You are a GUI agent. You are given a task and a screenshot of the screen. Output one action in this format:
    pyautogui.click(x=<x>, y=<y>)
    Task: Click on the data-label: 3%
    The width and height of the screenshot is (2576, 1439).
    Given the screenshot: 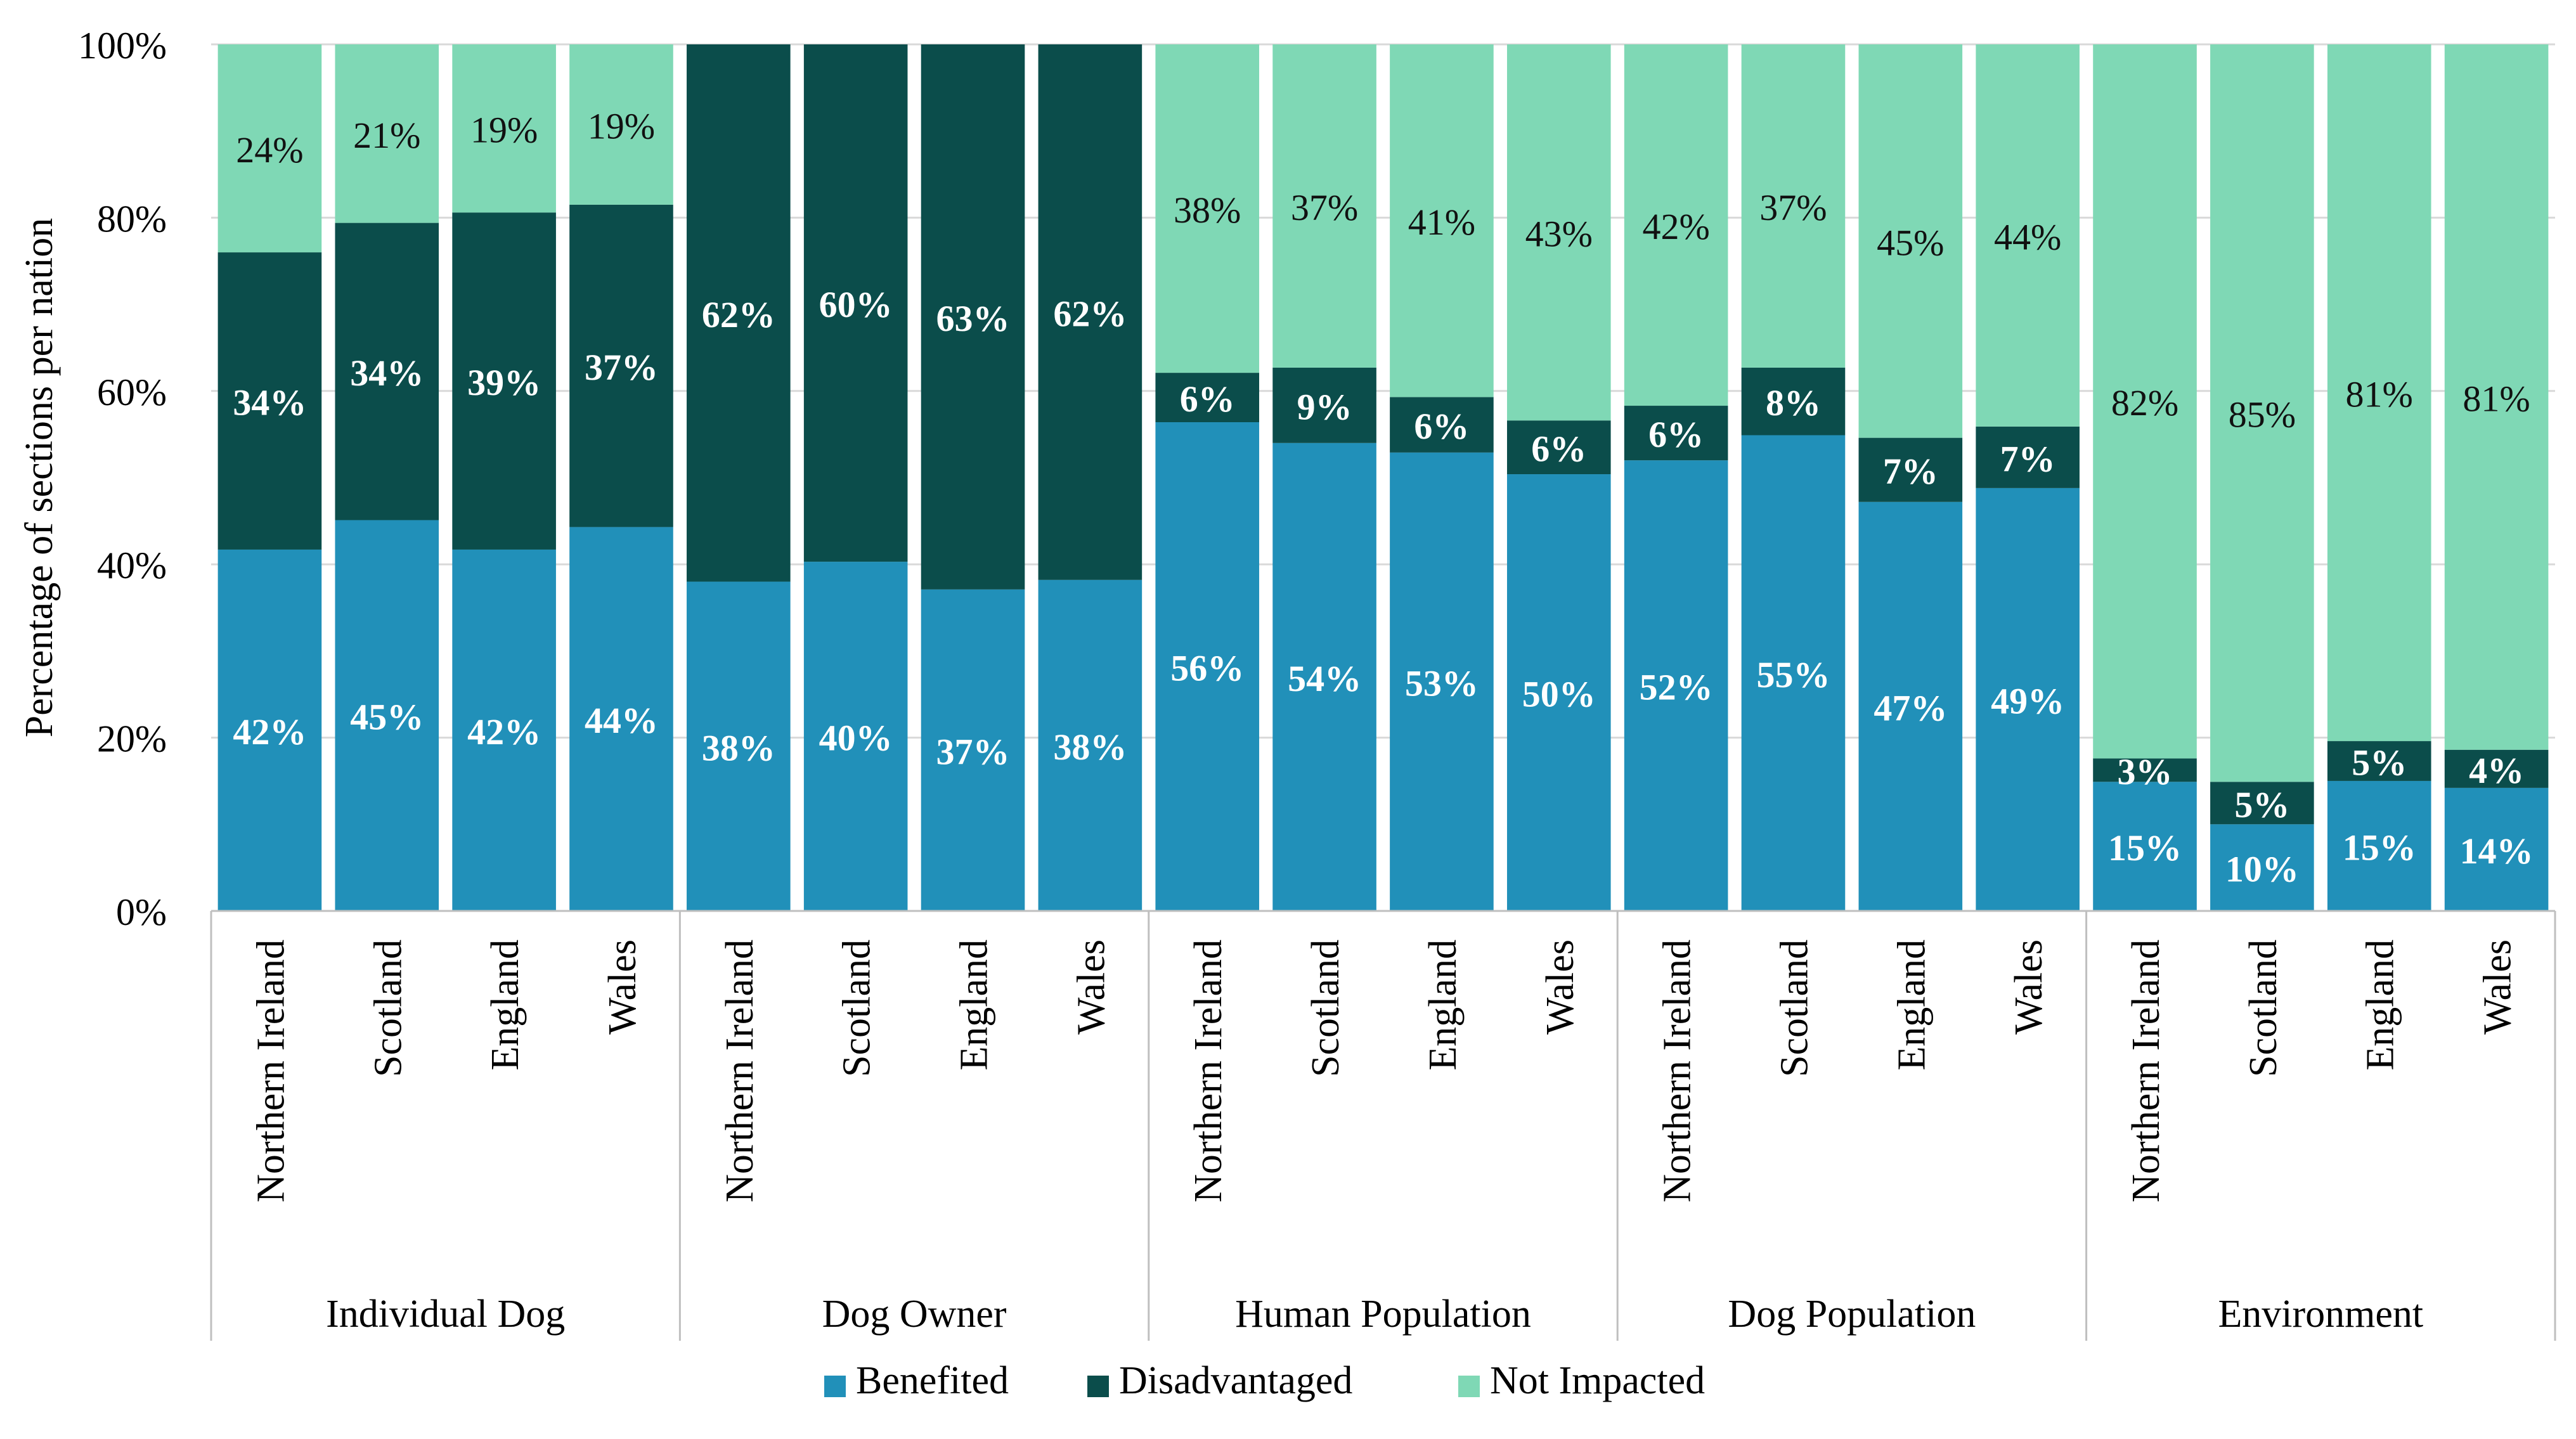 What is the action you would take?
    pyautogui.click(x=2145, y=771)
    